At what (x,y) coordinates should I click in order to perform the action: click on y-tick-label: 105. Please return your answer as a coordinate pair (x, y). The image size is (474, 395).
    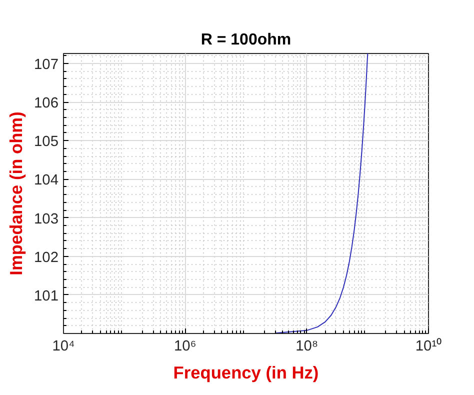
    Looking at the image, I should click on (46, 142).